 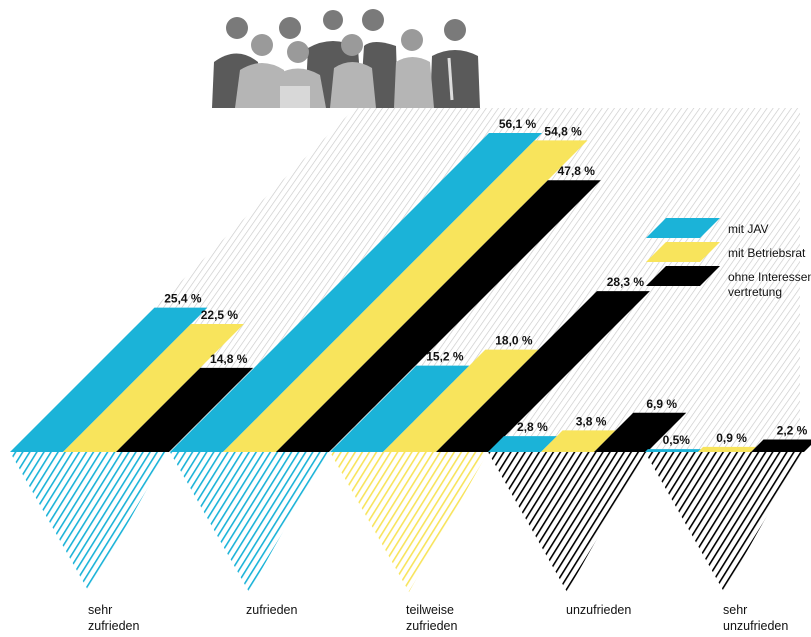 What do you see at coordinates (683, 252) in the screenshot?
I see `legend-swatch-mit-betriebsrat` at bounding box center [683, 252].